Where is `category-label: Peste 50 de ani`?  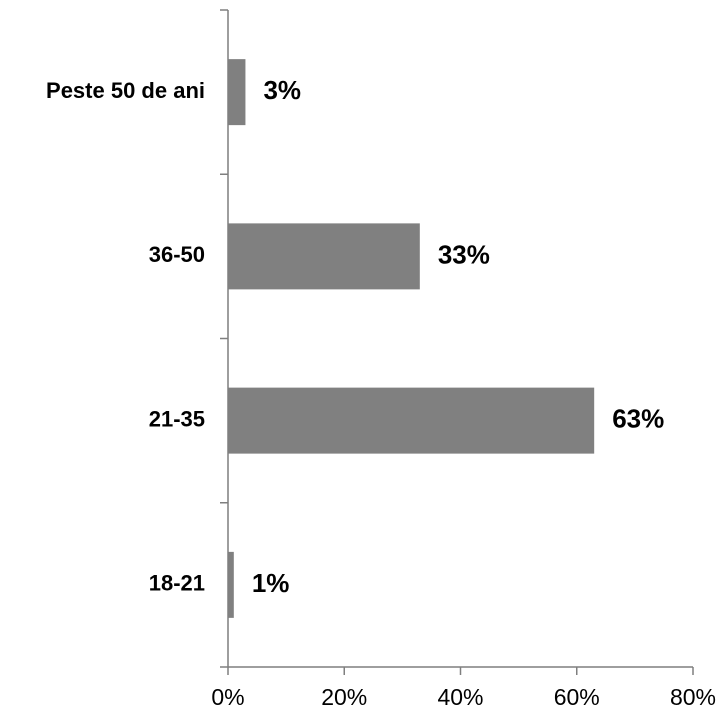 category-label: Peste 50 de ani is located at coordinates (125, 90).